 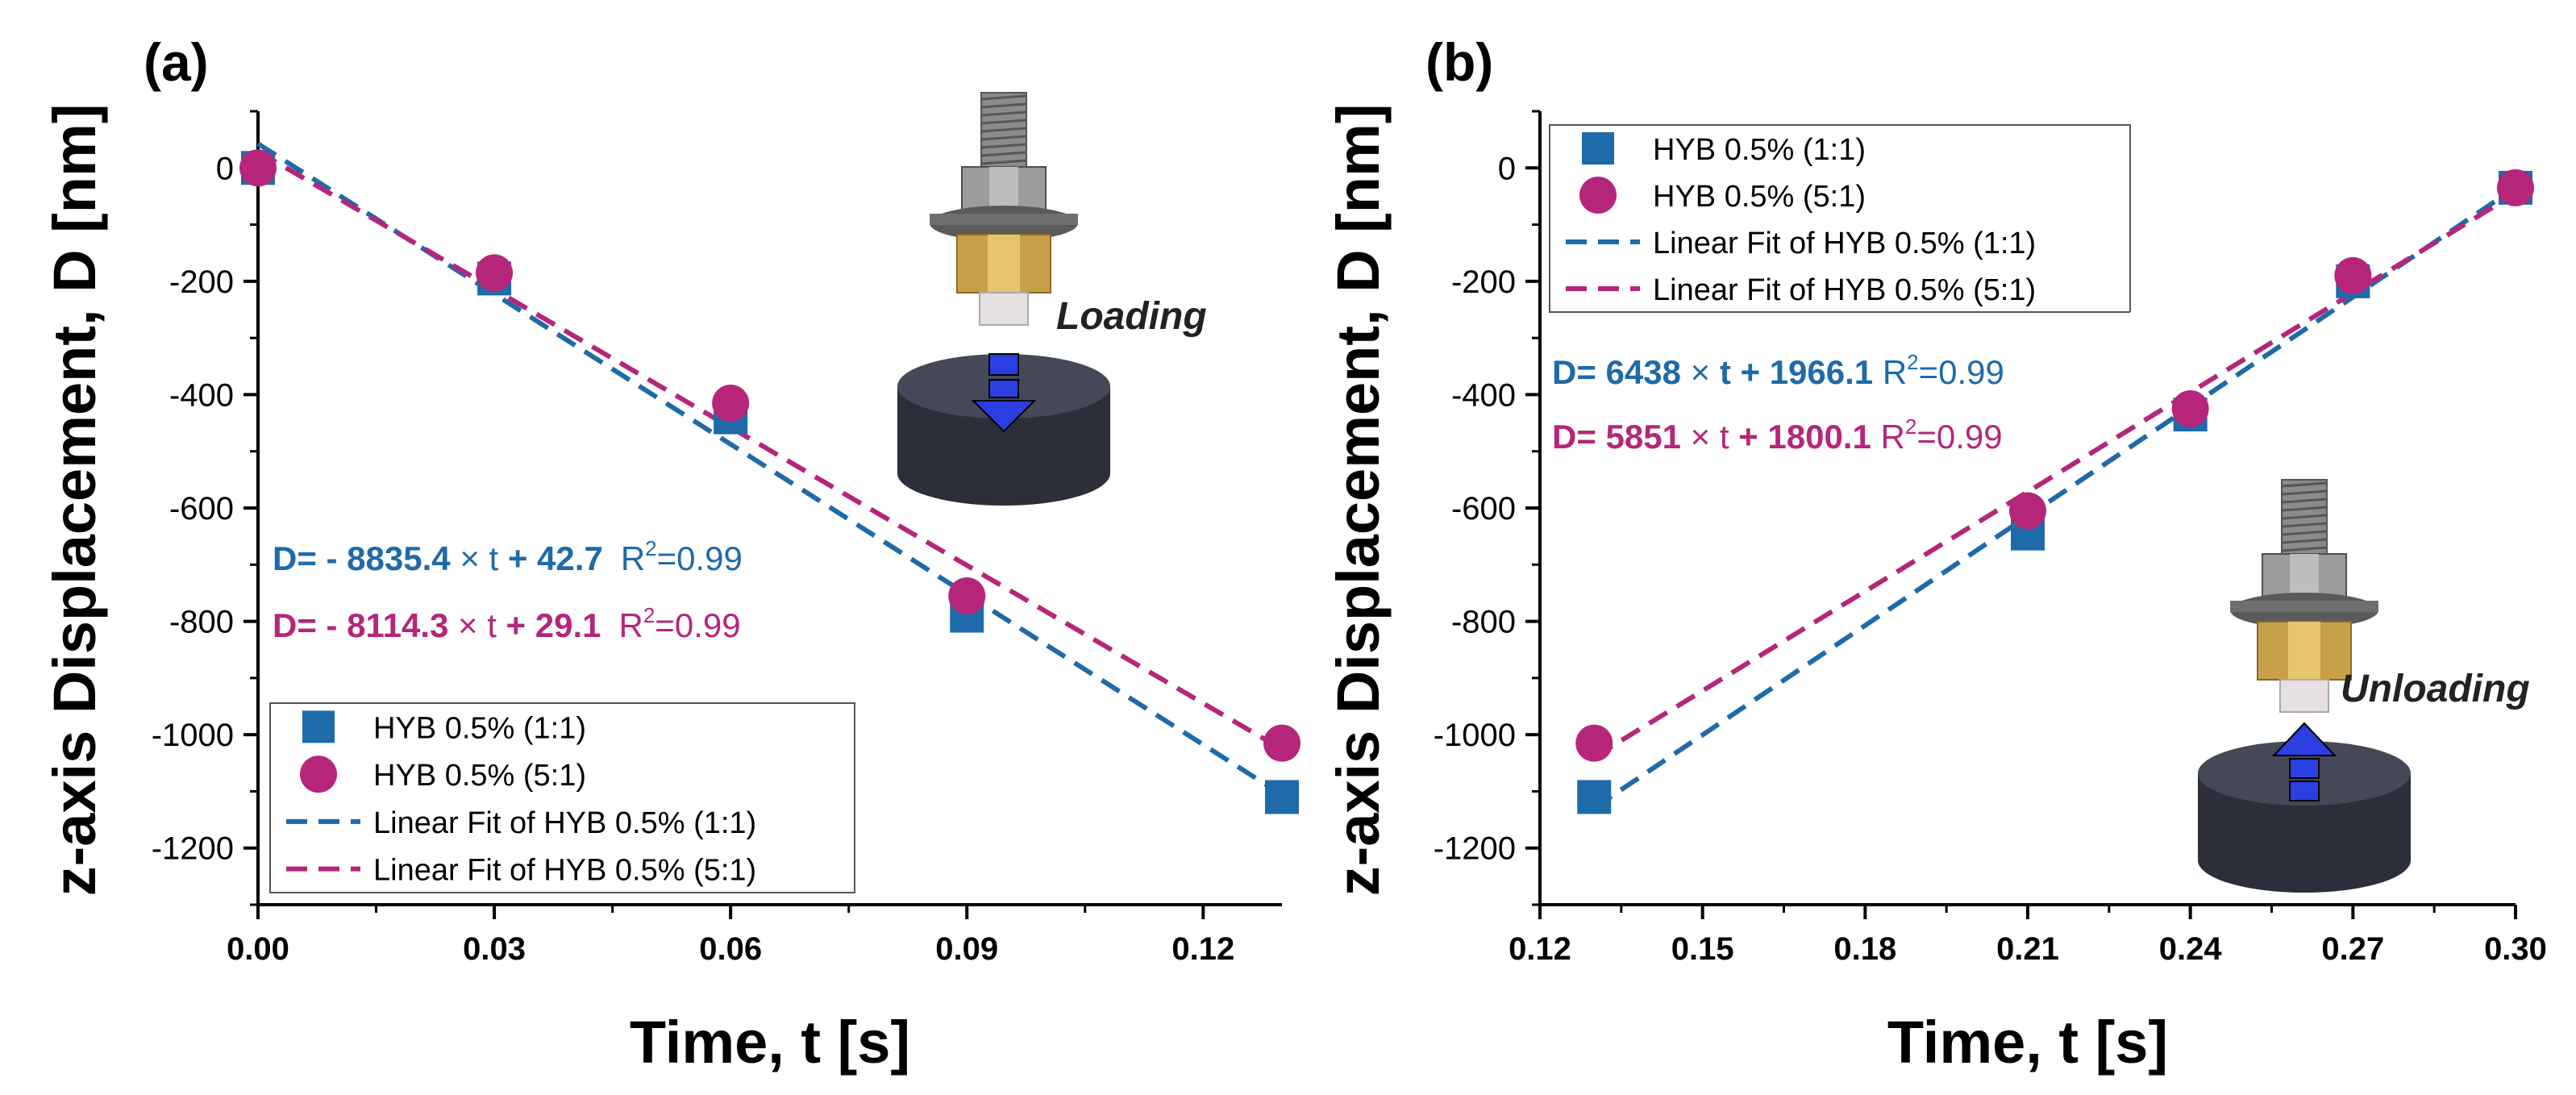 I want to click on fit-equation-1: D= 6438 × t + 1966.1 R2=0.99, so click(x=1778, y=370).